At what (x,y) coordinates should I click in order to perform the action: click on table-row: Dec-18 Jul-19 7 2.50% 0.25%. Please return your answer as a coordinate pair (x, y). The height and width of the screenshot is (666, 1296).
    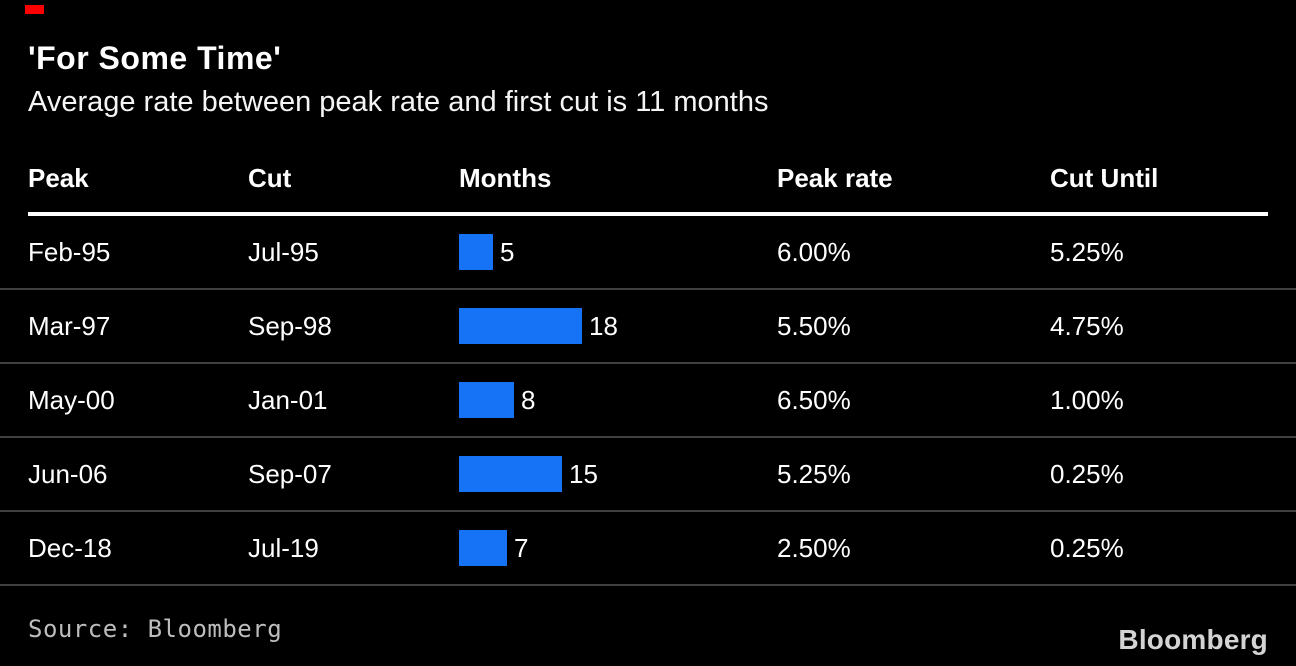
    Looking at the image, I should click on (648, 549).